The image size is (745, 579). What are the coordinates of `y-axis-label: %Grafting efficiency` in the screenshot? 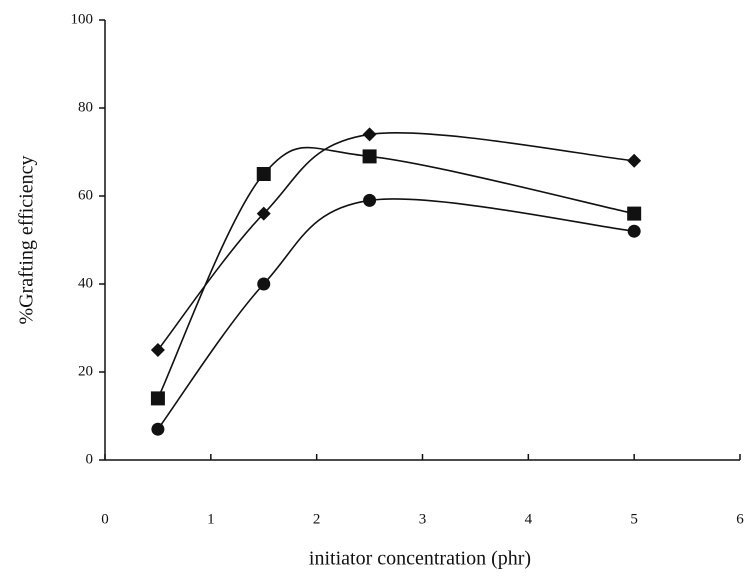 It's located at (27, 240).